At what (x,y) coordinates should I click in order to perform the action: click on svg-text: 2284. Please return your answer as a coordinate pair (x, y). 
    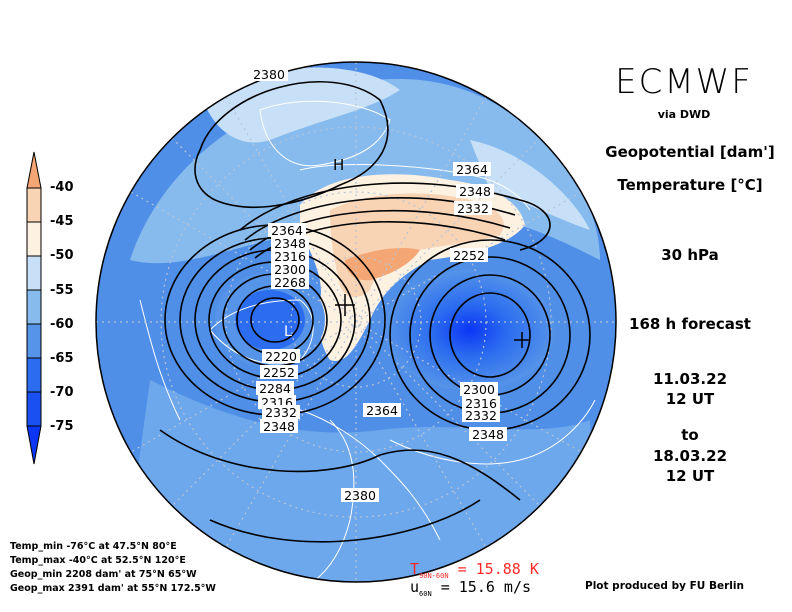
    Looking at the image, I should click on (275, 388).